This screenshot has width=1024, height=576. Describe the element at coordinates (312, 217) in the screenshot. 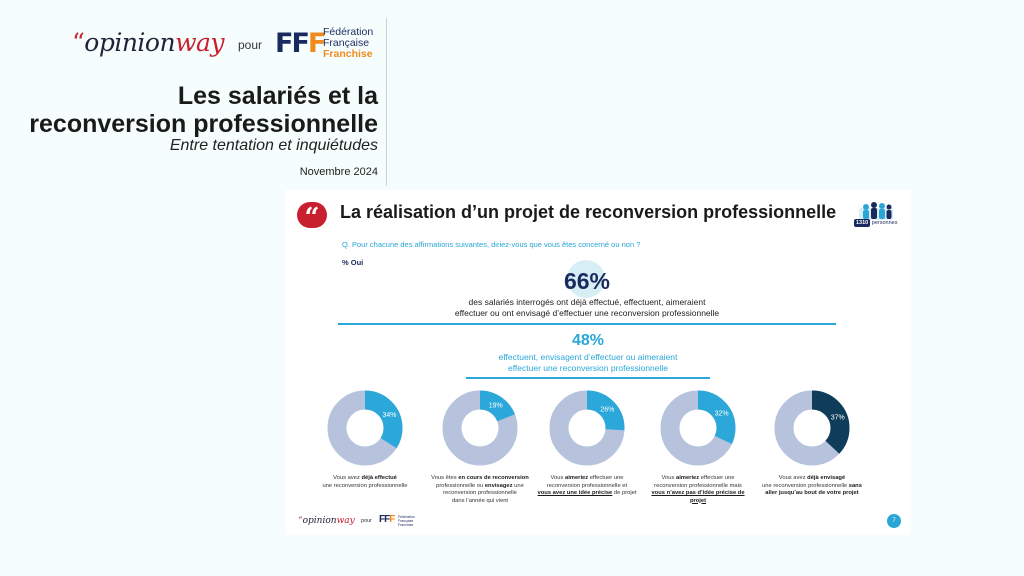

I see `quote-badge-icon: “` at that location.